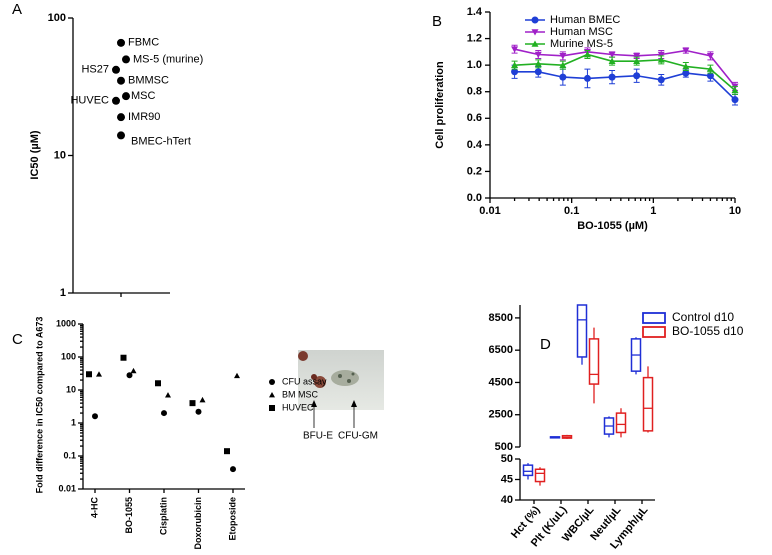 The image size is (772, 555). What do you see at coordinates (129, 515) in the screenshot?
I see `x-tick-label: BO-1055` at bounding box center [129, 515].